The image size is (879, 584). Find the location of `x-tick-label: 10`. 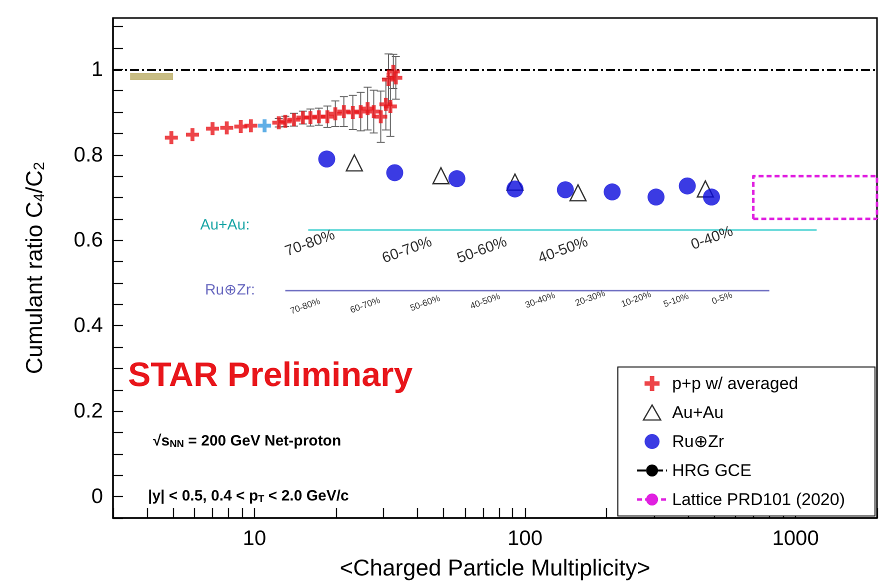

x-tick-label: 10 is located at coordinates (254, 538).